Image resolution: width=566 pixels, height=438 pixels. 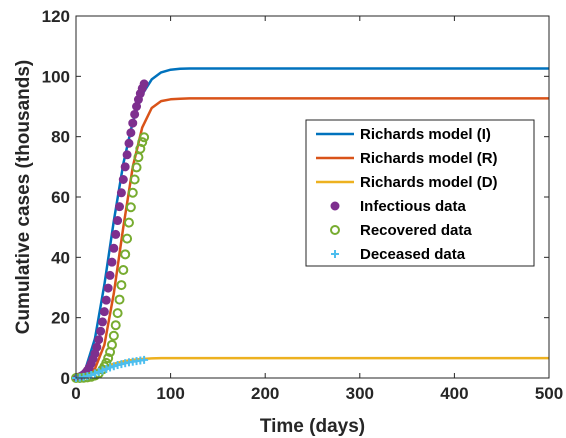 What do you see at coordinates (413, 254) in the screenshot?
I see `legend-label: Deceased data` at bounding box center [413, 254].